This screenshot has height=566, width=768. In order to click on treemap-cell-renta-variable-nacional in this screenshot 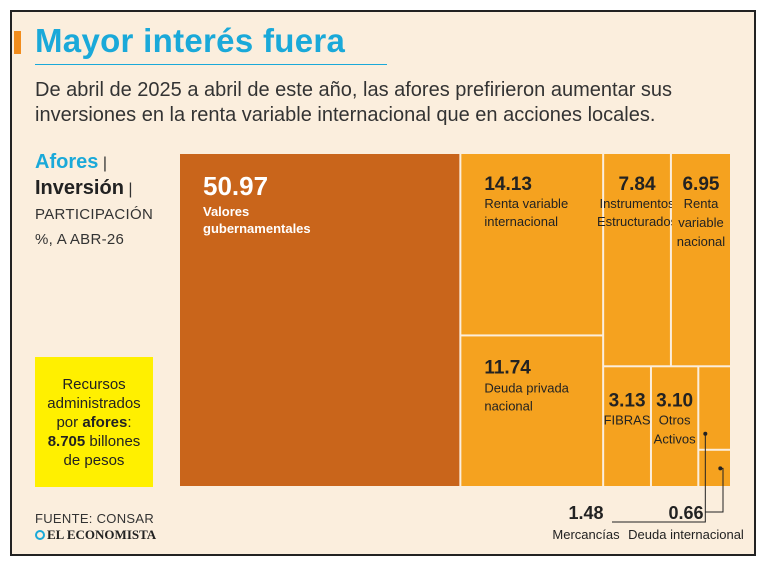, I will do `click(700, 260)`.